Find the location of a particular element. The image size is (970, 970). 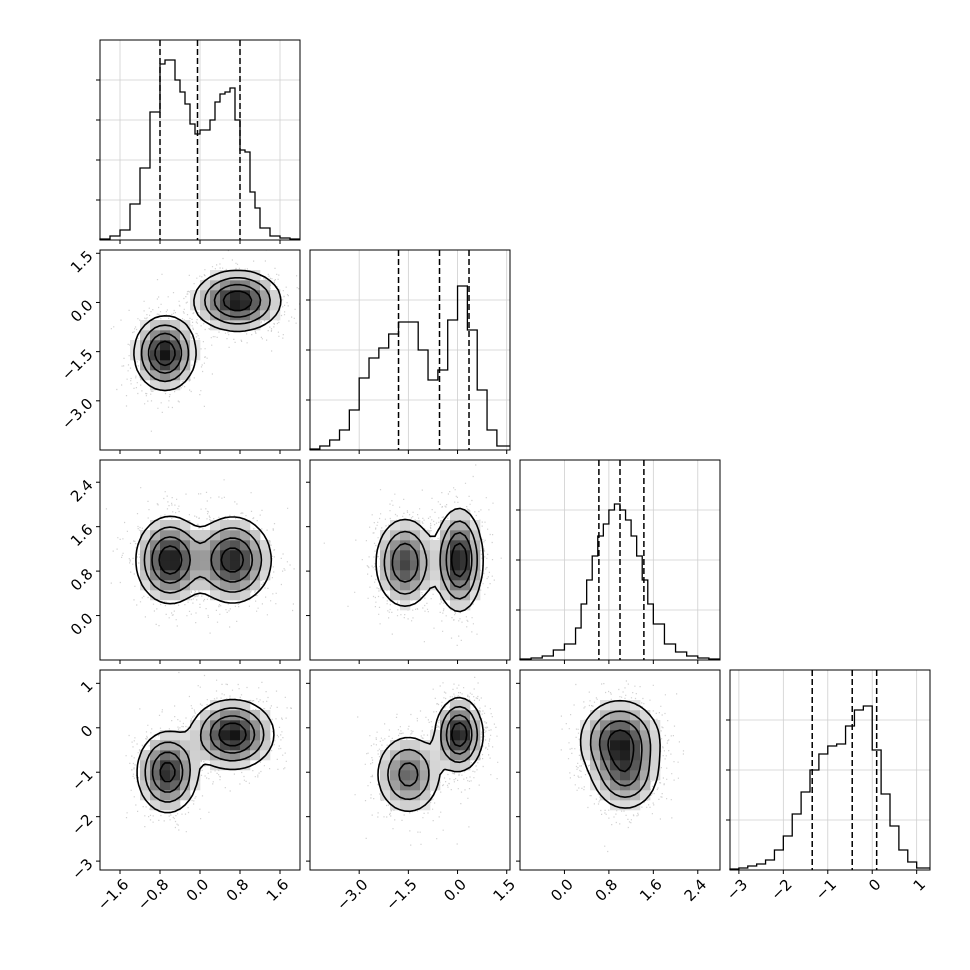

x-tick-label: 1.6 is located at coordinates (278, 890).